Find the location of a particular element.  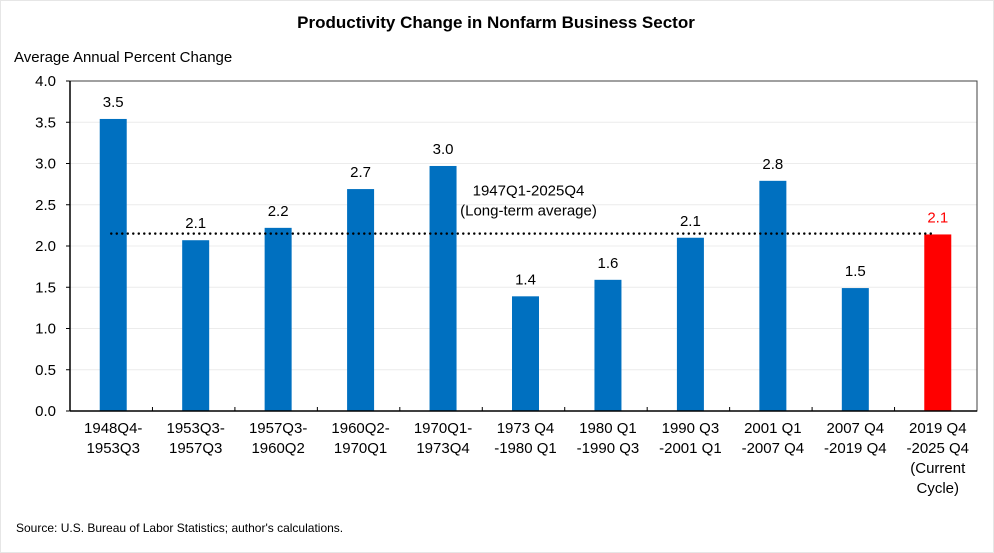

y-tick-label: 4.0 is located at coordinates (45, 81).